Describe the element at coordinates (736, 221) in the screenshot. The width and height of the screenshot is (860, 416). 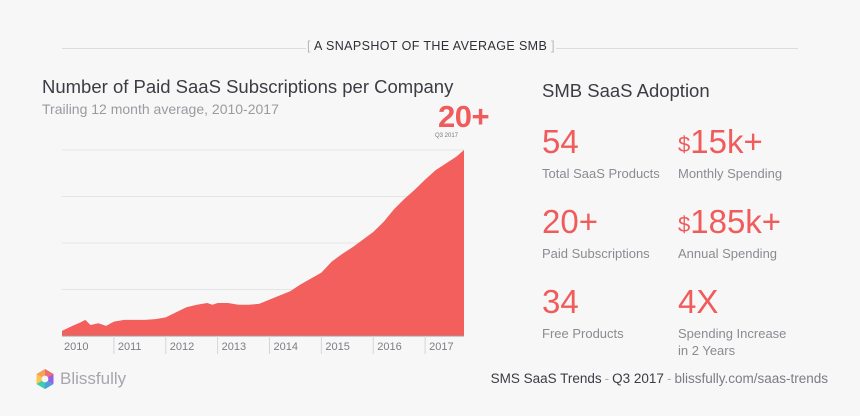
I see `stat-number: 185k+` at that location.